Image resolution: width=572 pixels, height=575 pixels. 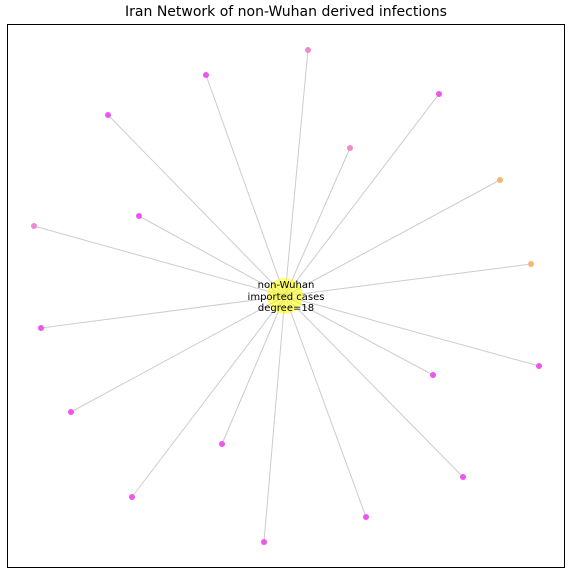 What do you see at coordinates (374, 386) in the screenshot?
I see `edge-n15` at bounding box center [374, 386].